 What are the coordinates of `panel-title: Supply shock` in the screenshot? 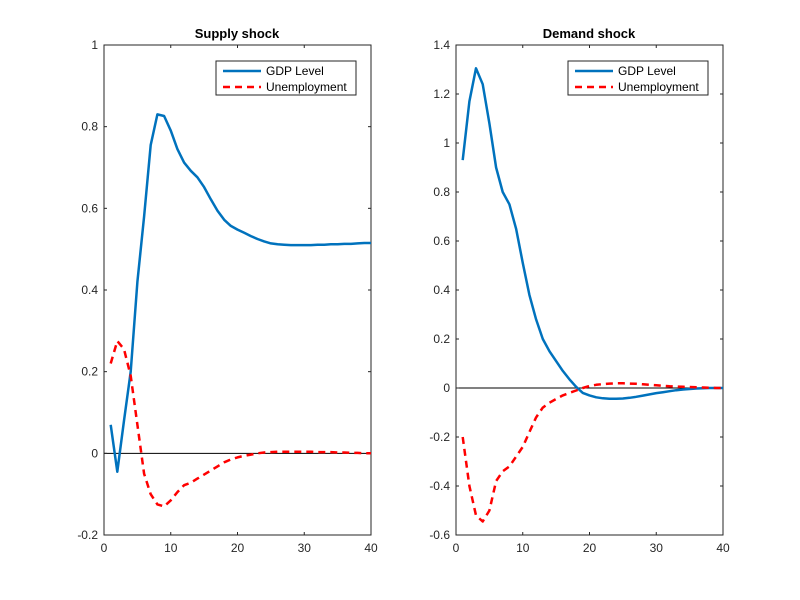 It's located at (237, 33).